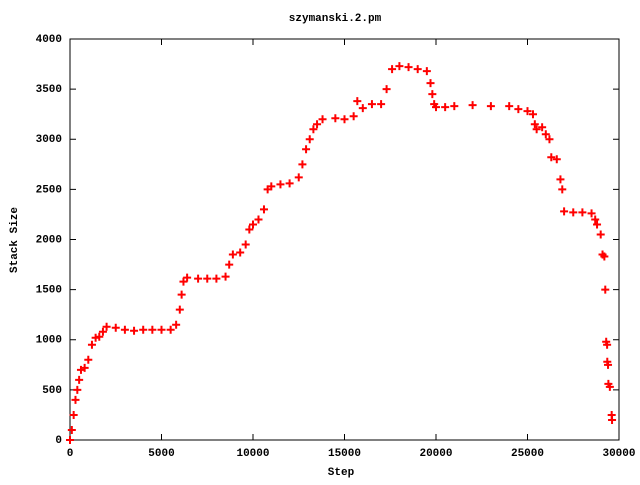  I want to click on x-tick-label: 0, so click(70, 454).